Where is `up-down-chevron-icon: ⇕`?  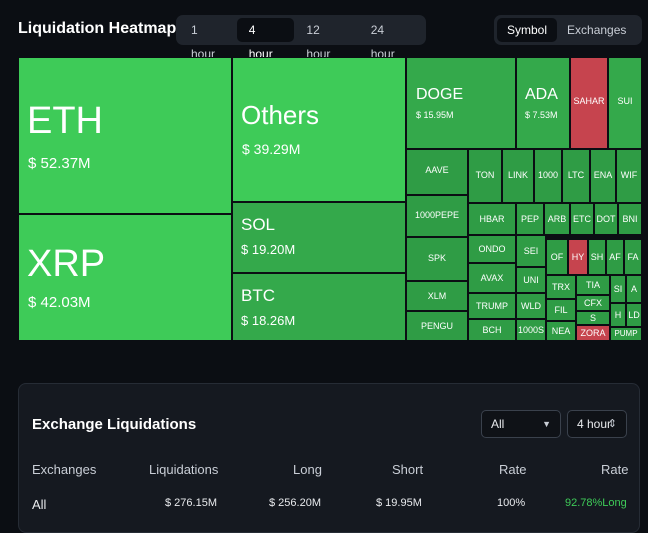 up-down-chevron-icon: ⇕ is located at coordinates (612, 424).